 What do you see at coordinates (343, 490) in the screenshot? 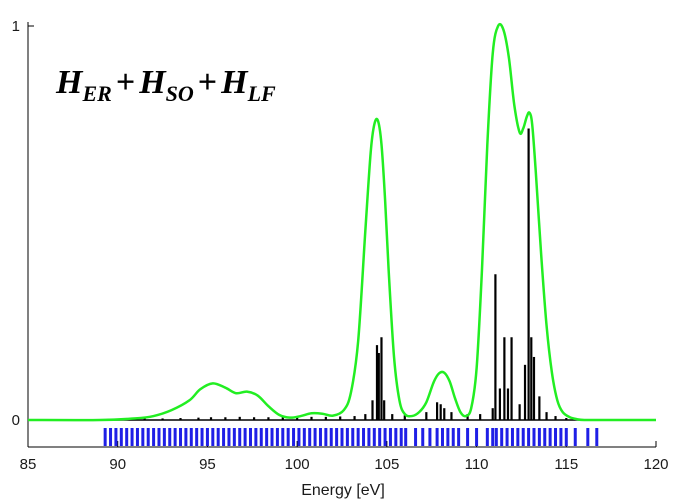
I see `x-axis-title: Energy [eV]` at bounding box center [343, 490].